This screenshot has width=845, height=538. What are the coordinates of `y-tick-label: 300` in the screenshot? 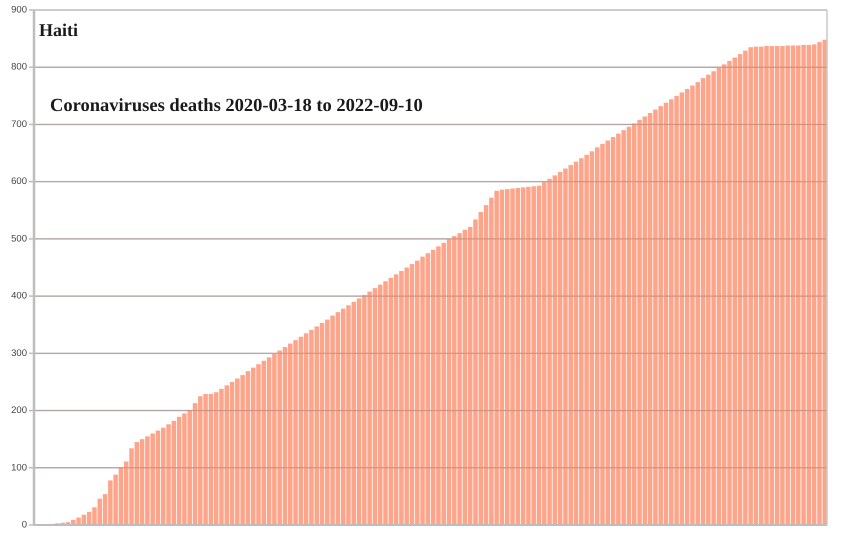 It's located at (19, 353).